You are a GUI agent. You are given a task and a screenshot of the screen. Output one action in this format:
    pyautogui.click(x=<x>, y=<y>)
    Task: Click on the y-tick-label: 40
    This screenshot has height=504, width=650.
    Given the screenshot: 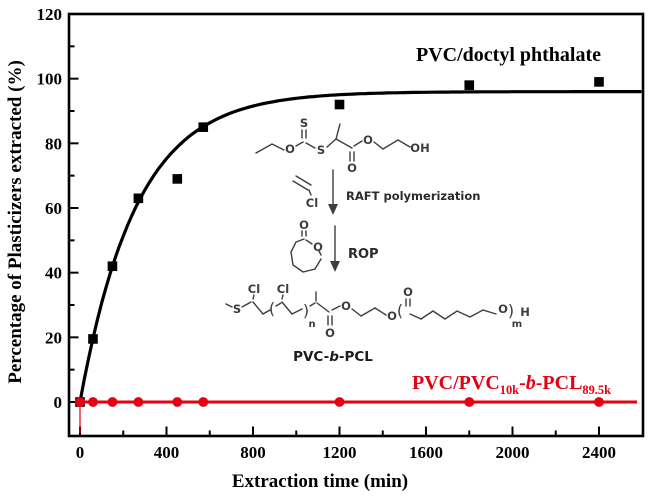 What is the action you would take?
    pyautogui.click(x=53, y=273)
    